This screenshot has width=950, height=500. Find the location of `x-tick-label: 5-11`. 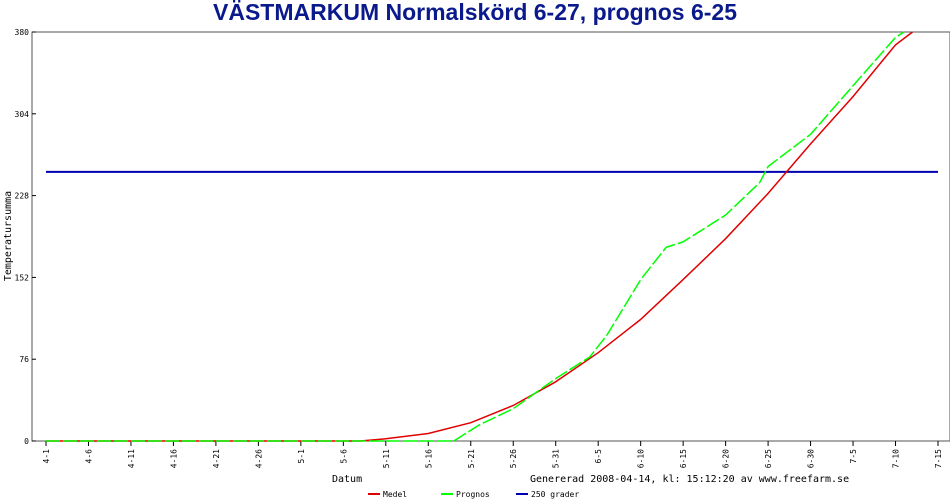

x-tick-label: 5-11 is located at coordinates (386, 458).